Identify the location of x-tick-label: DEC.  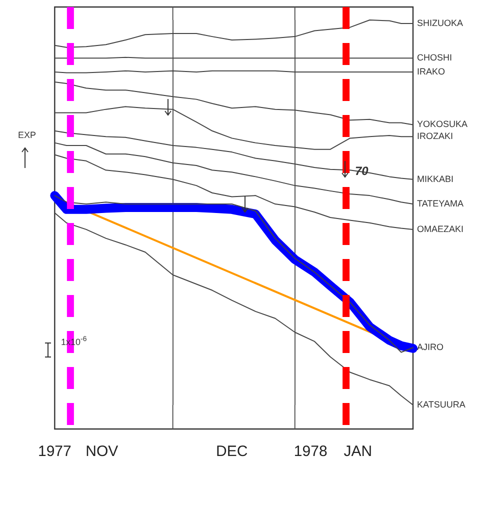
(232, 451).